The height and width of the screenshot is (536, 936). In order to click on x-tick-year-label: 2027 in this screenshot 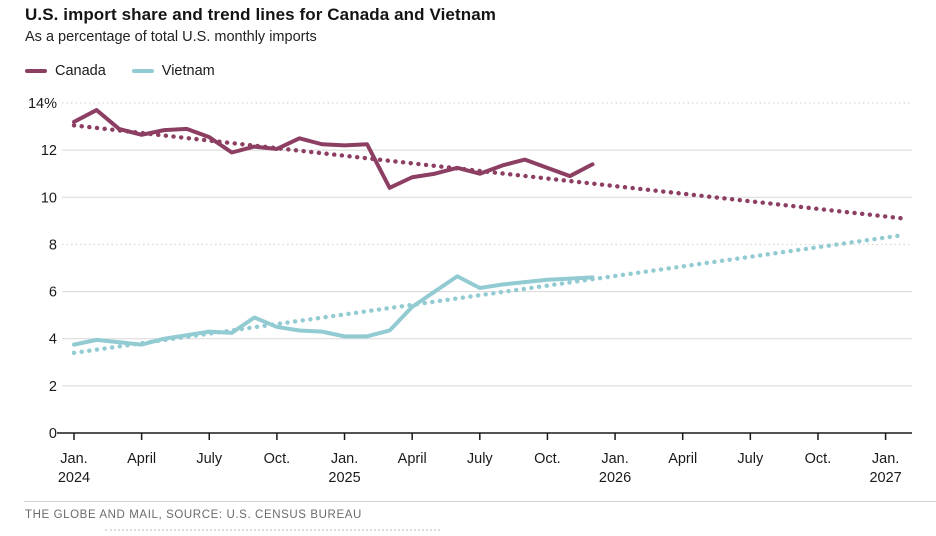, I will do `click(885, 478)`.